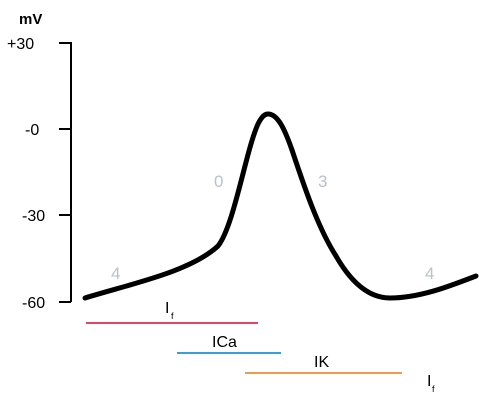 The height and width of the screenshot is (395, 479). What do you see at coordinates (30, 19) in the screenshot?
I see `y-axis-unit: mV` at bounding box center [30, 19].